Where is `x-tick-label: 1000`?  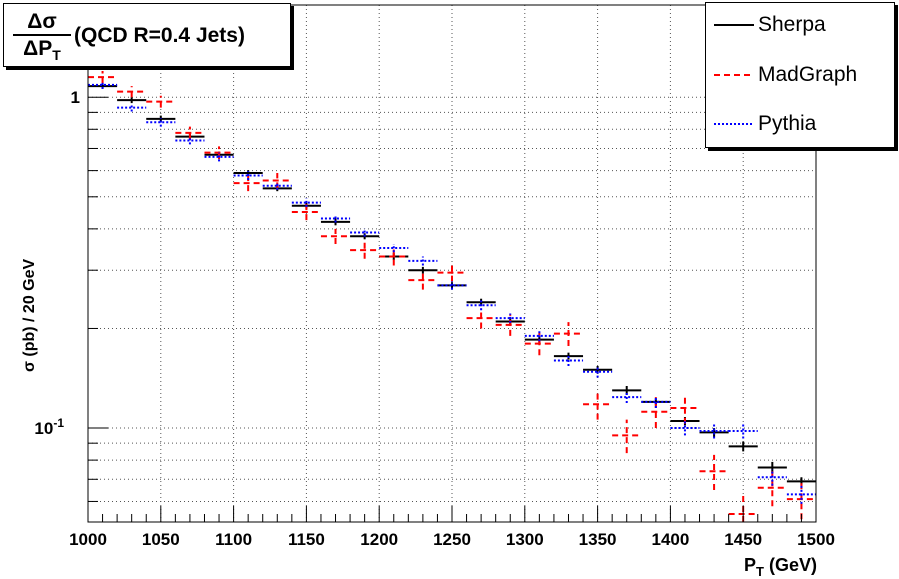 x-tick-label: 1000 is located at coordinates (88, 539).